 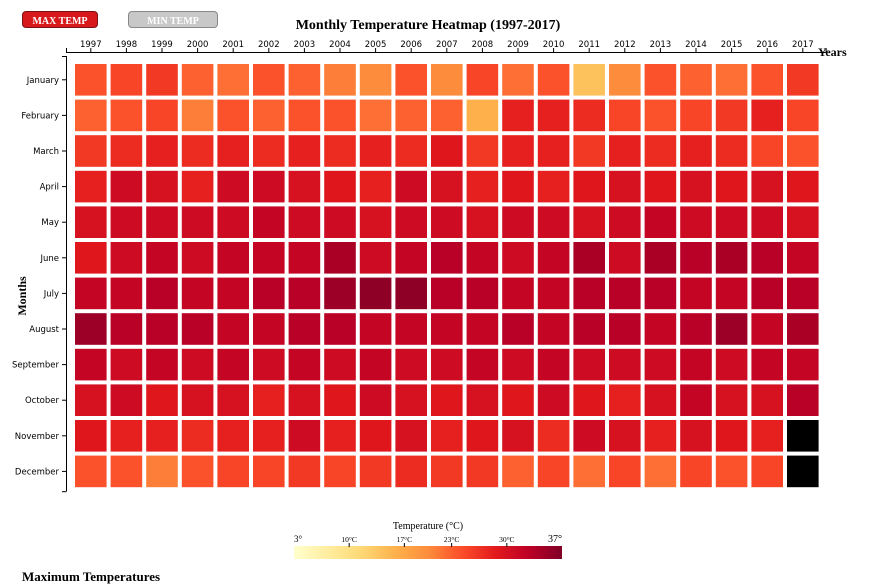 I want to click on min-temp-button: MIN TEMP, so click(x=173, y=19).